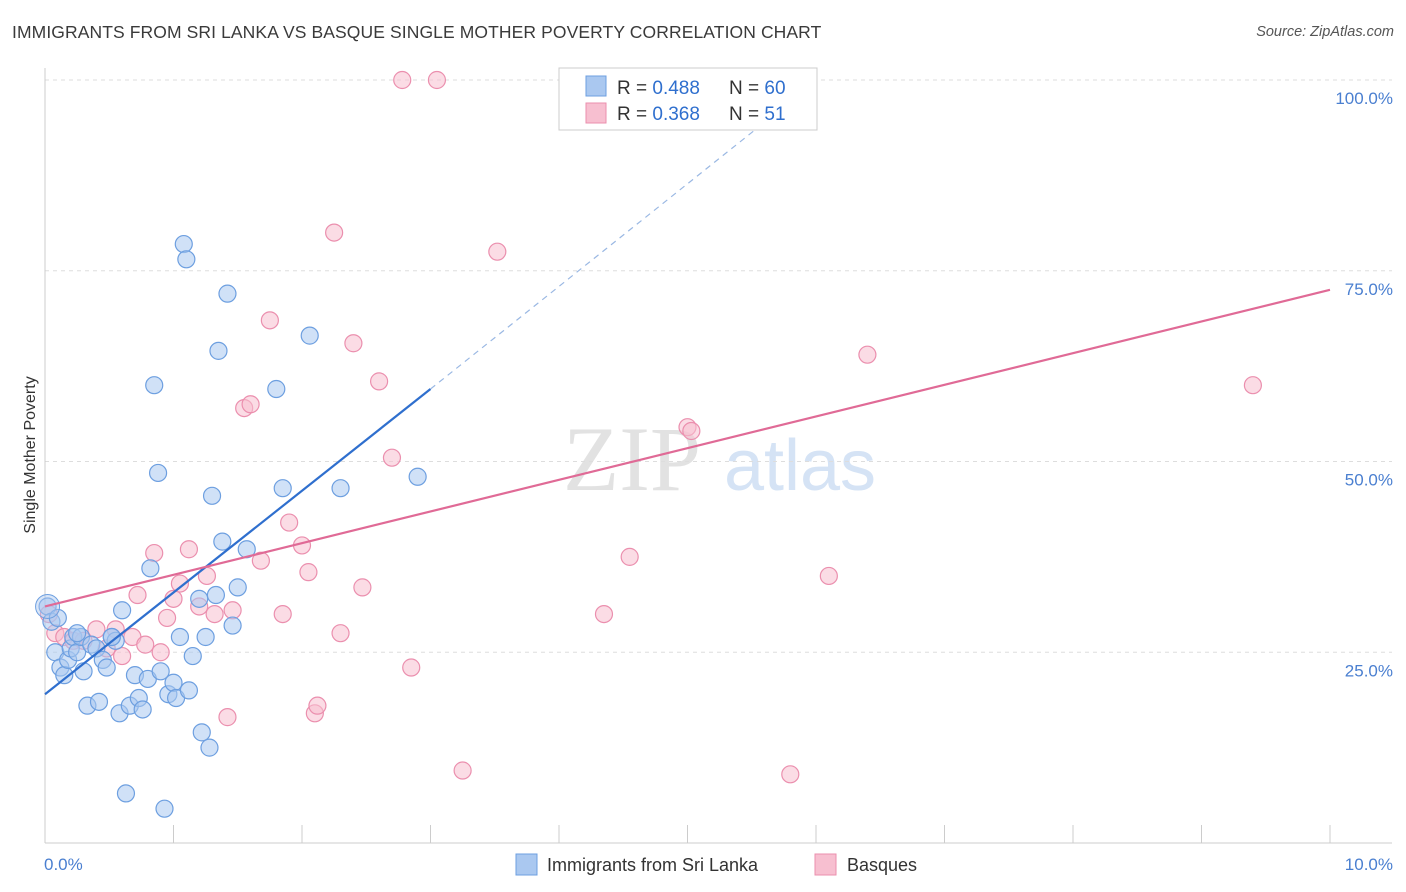  What do you see at coordinates (526, 864) in the screenshot?
I see `bottom-legend-swatch-blue` at bounding box center [526, 864].